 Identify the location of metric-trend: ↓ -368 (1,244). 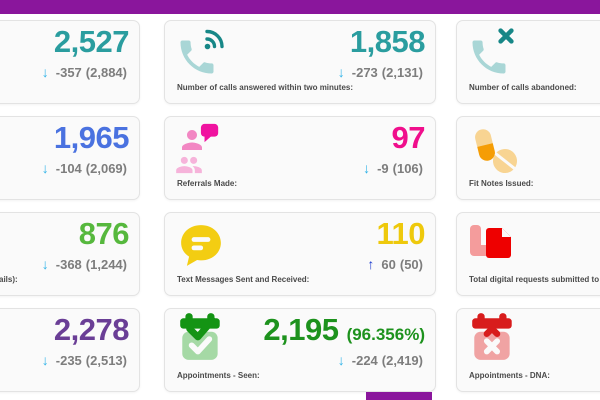
(84, 264).